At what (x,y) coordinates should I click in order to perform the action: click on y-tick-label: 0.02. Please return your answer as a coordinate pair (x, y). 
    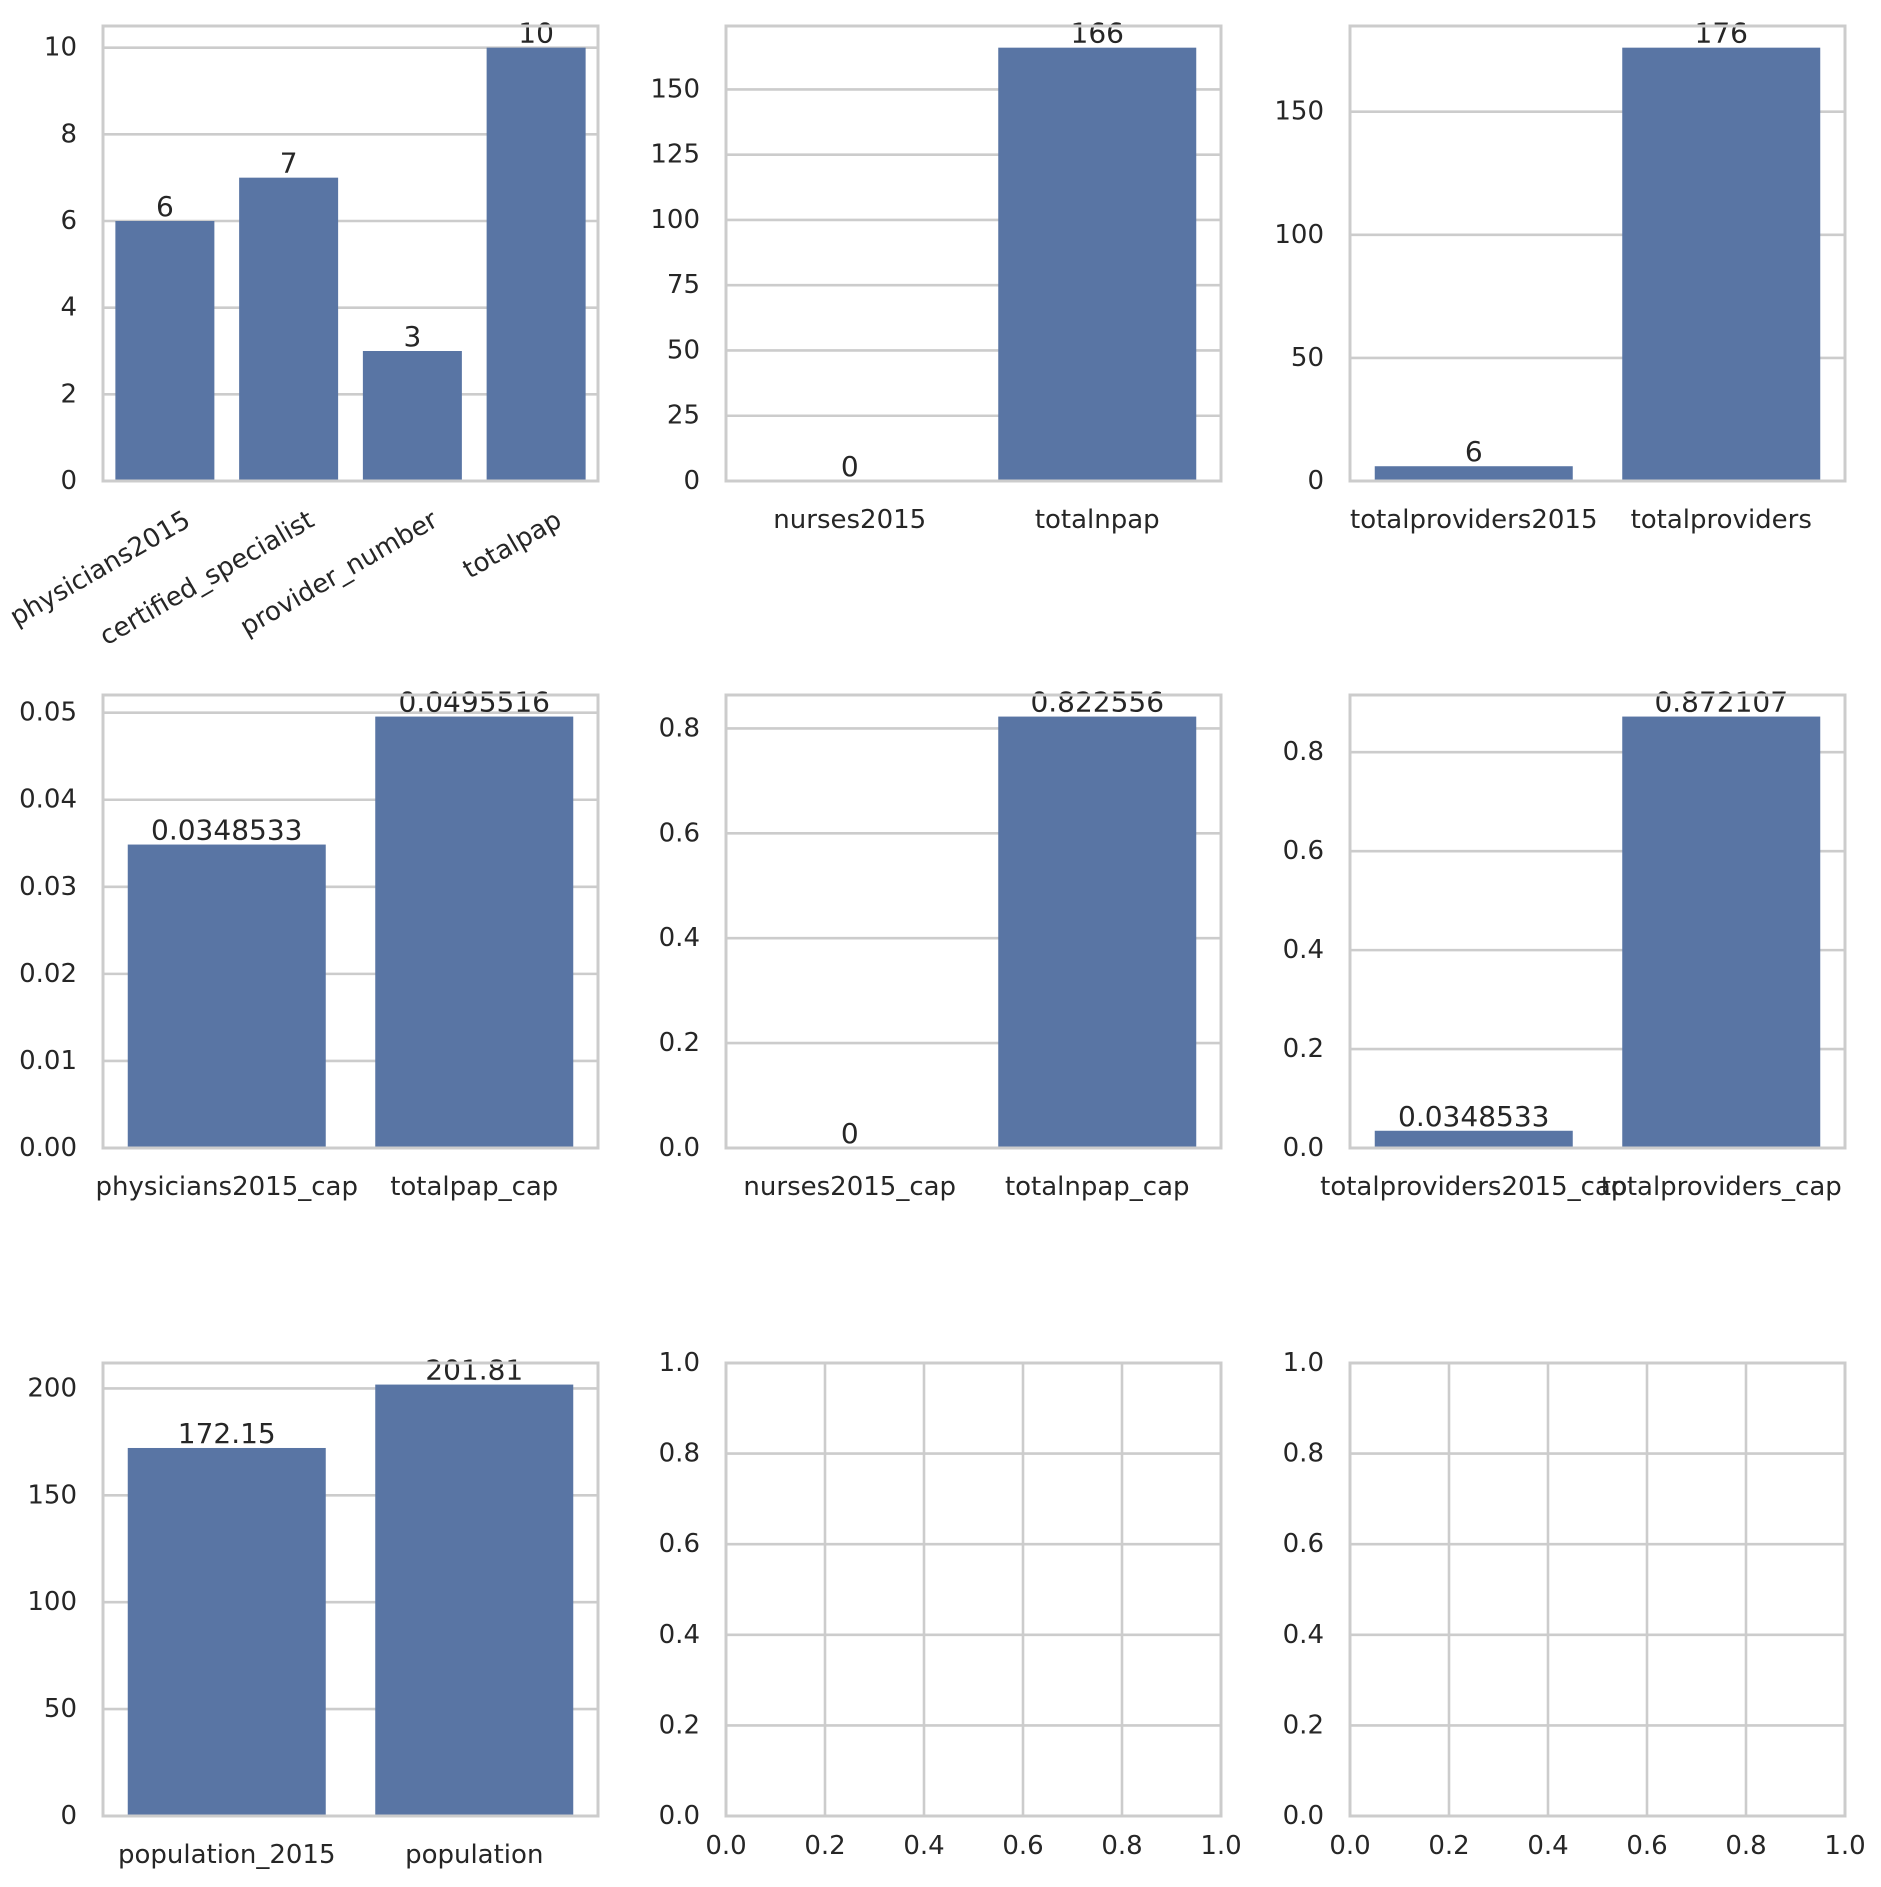
    Looking at the image, I should click on (48, 974).